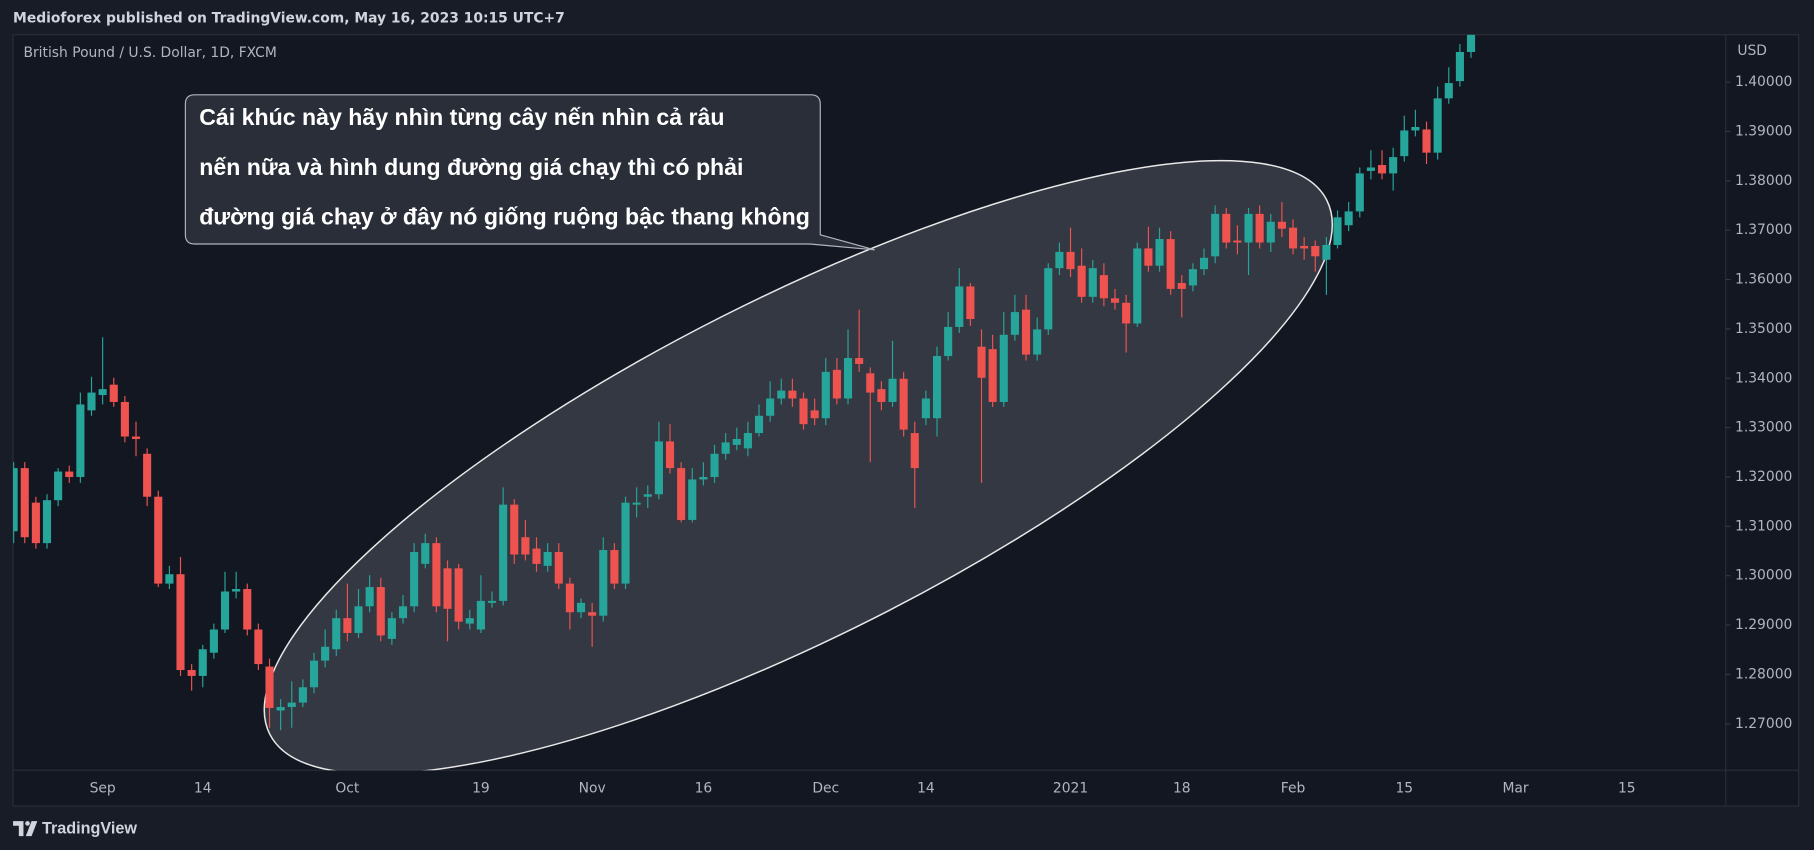  What do you see at coordinates (481, 789) in the screenshot?
I see `x-tick-label: 19` at bounding box center [481, 789].